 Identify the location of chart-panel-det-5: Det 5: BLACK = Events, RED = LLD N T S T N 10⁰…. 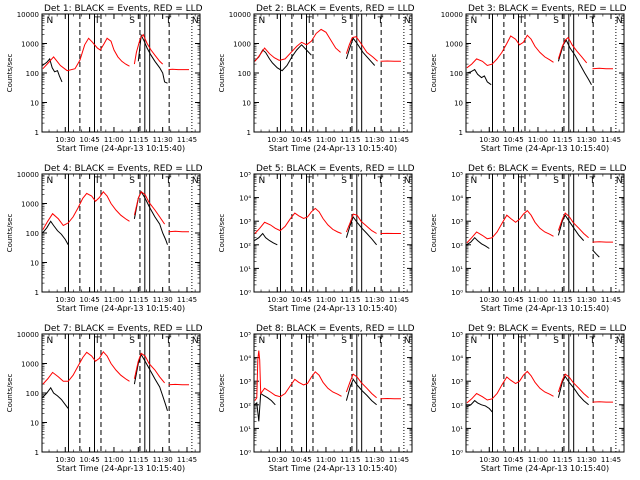
(316, 238).